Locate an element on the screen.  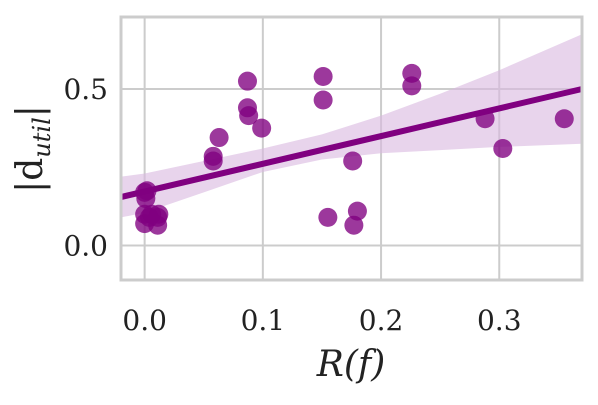
y-tick-label: 0.5 is located at coordinates (85, 89).